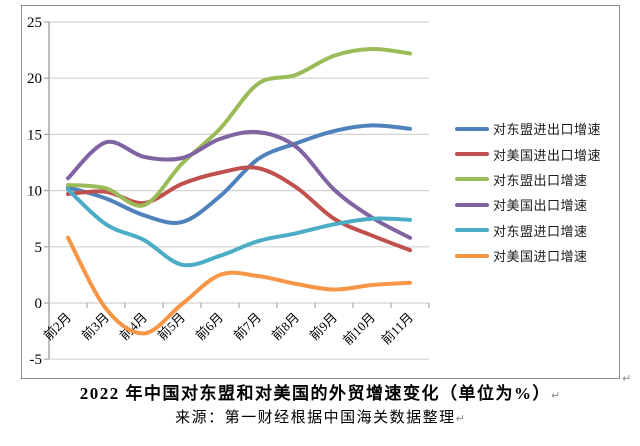 This screenshot has width=640, height=446. Describe the element at coordinates (315, 393) in the screenshot. I see `caption-title-text: 2022 年中国对东盟和对美国的外贸增速变化（单位为%）` at that location.